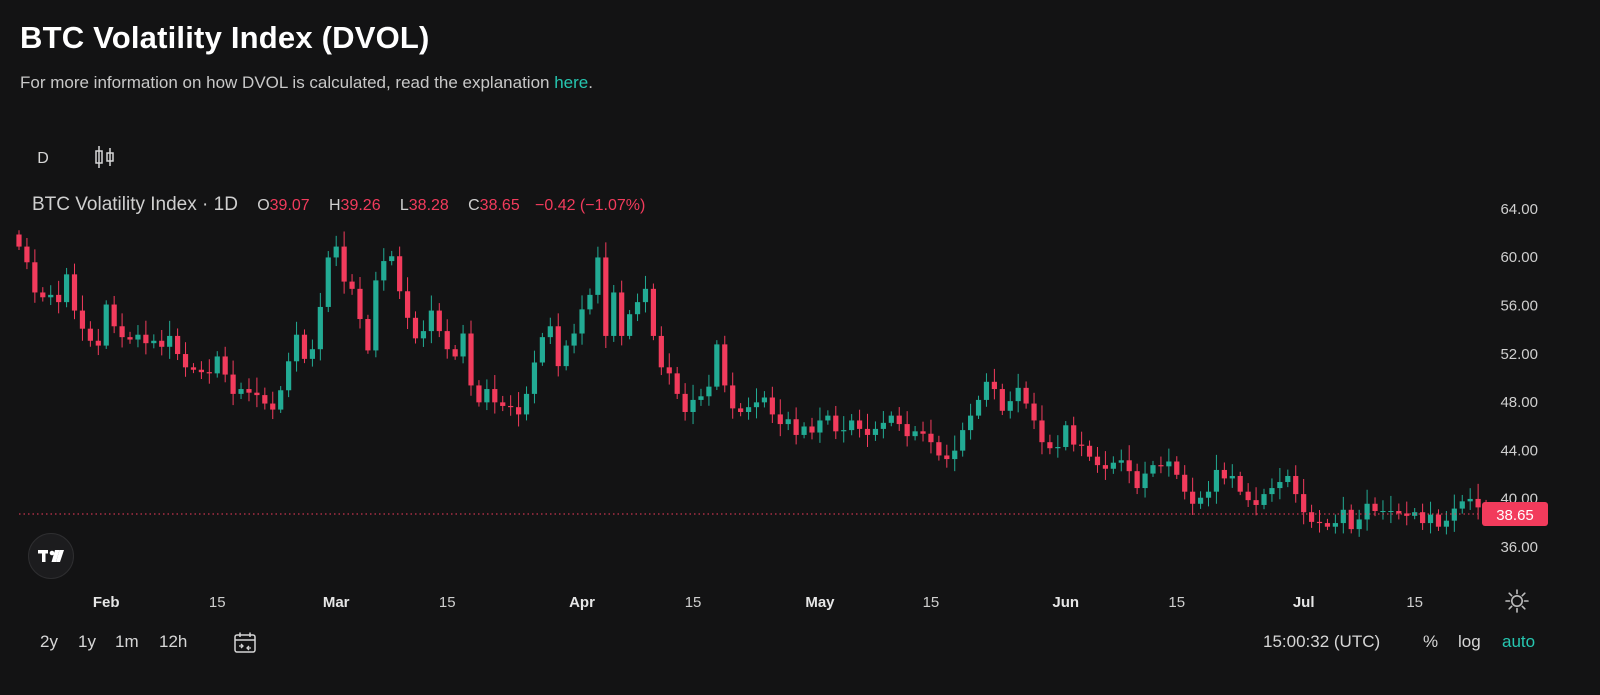 The width and height of the screenshot is (1600, 695). What do you see at coordinates (127, 641) in the screenshot?
I see `range-1m-button: 1m` at bounding box center [127, 641].